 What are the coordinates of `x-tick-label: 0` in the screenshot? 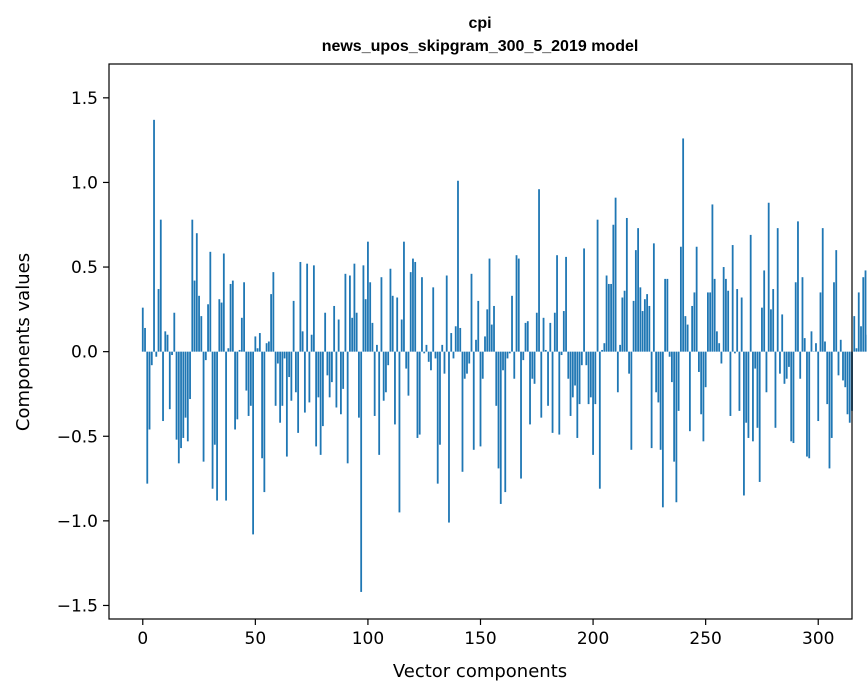 It's located at (142, 639).